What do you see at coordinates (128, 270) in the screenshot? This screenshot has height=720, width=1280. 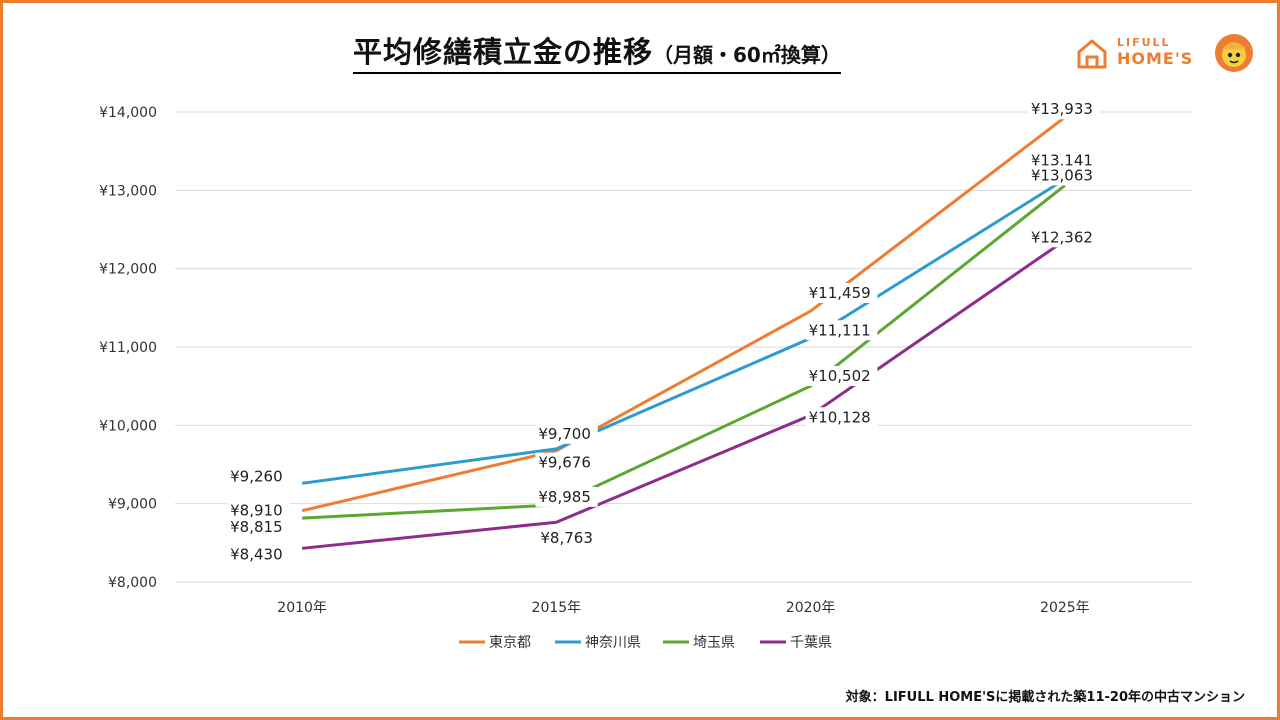 I see `y-tick-label: ¥12,000` at bounding box center [128, 270].